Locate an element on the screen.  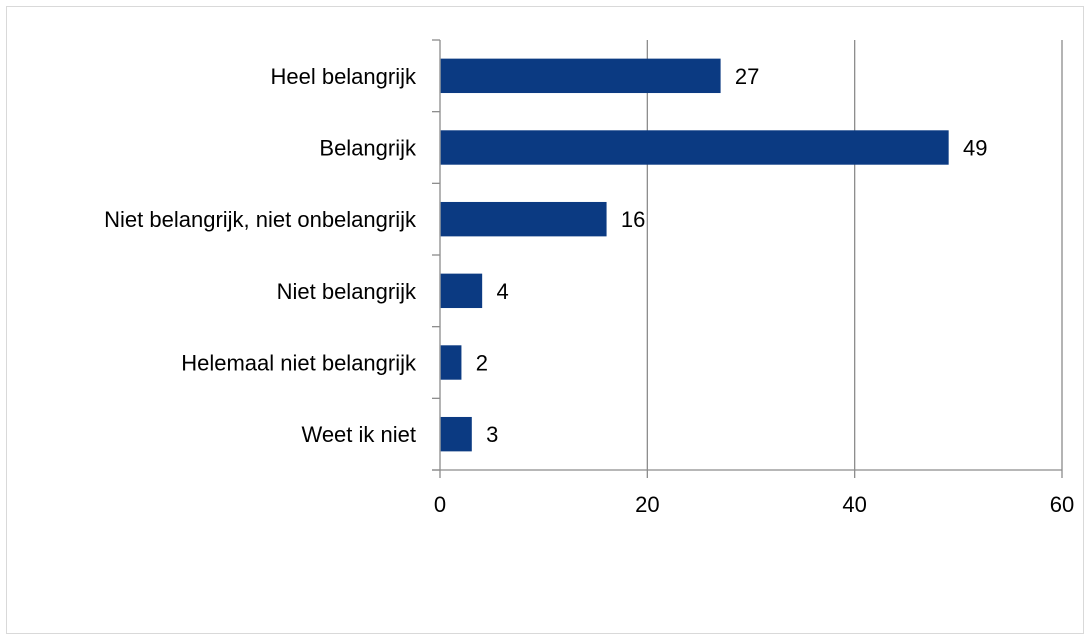
category-label-2: Belangrijk is located at coordinates (368, 148).